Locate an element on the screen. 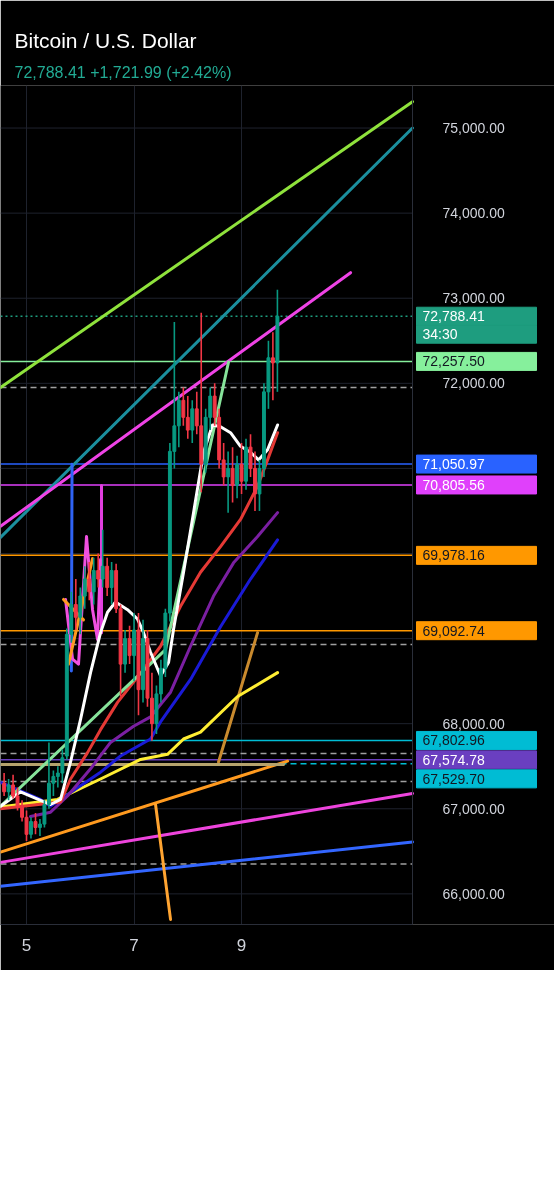 This screenshot has height=1200, width=554. x-tick-label: 7 is located at coordinates (134, 945).